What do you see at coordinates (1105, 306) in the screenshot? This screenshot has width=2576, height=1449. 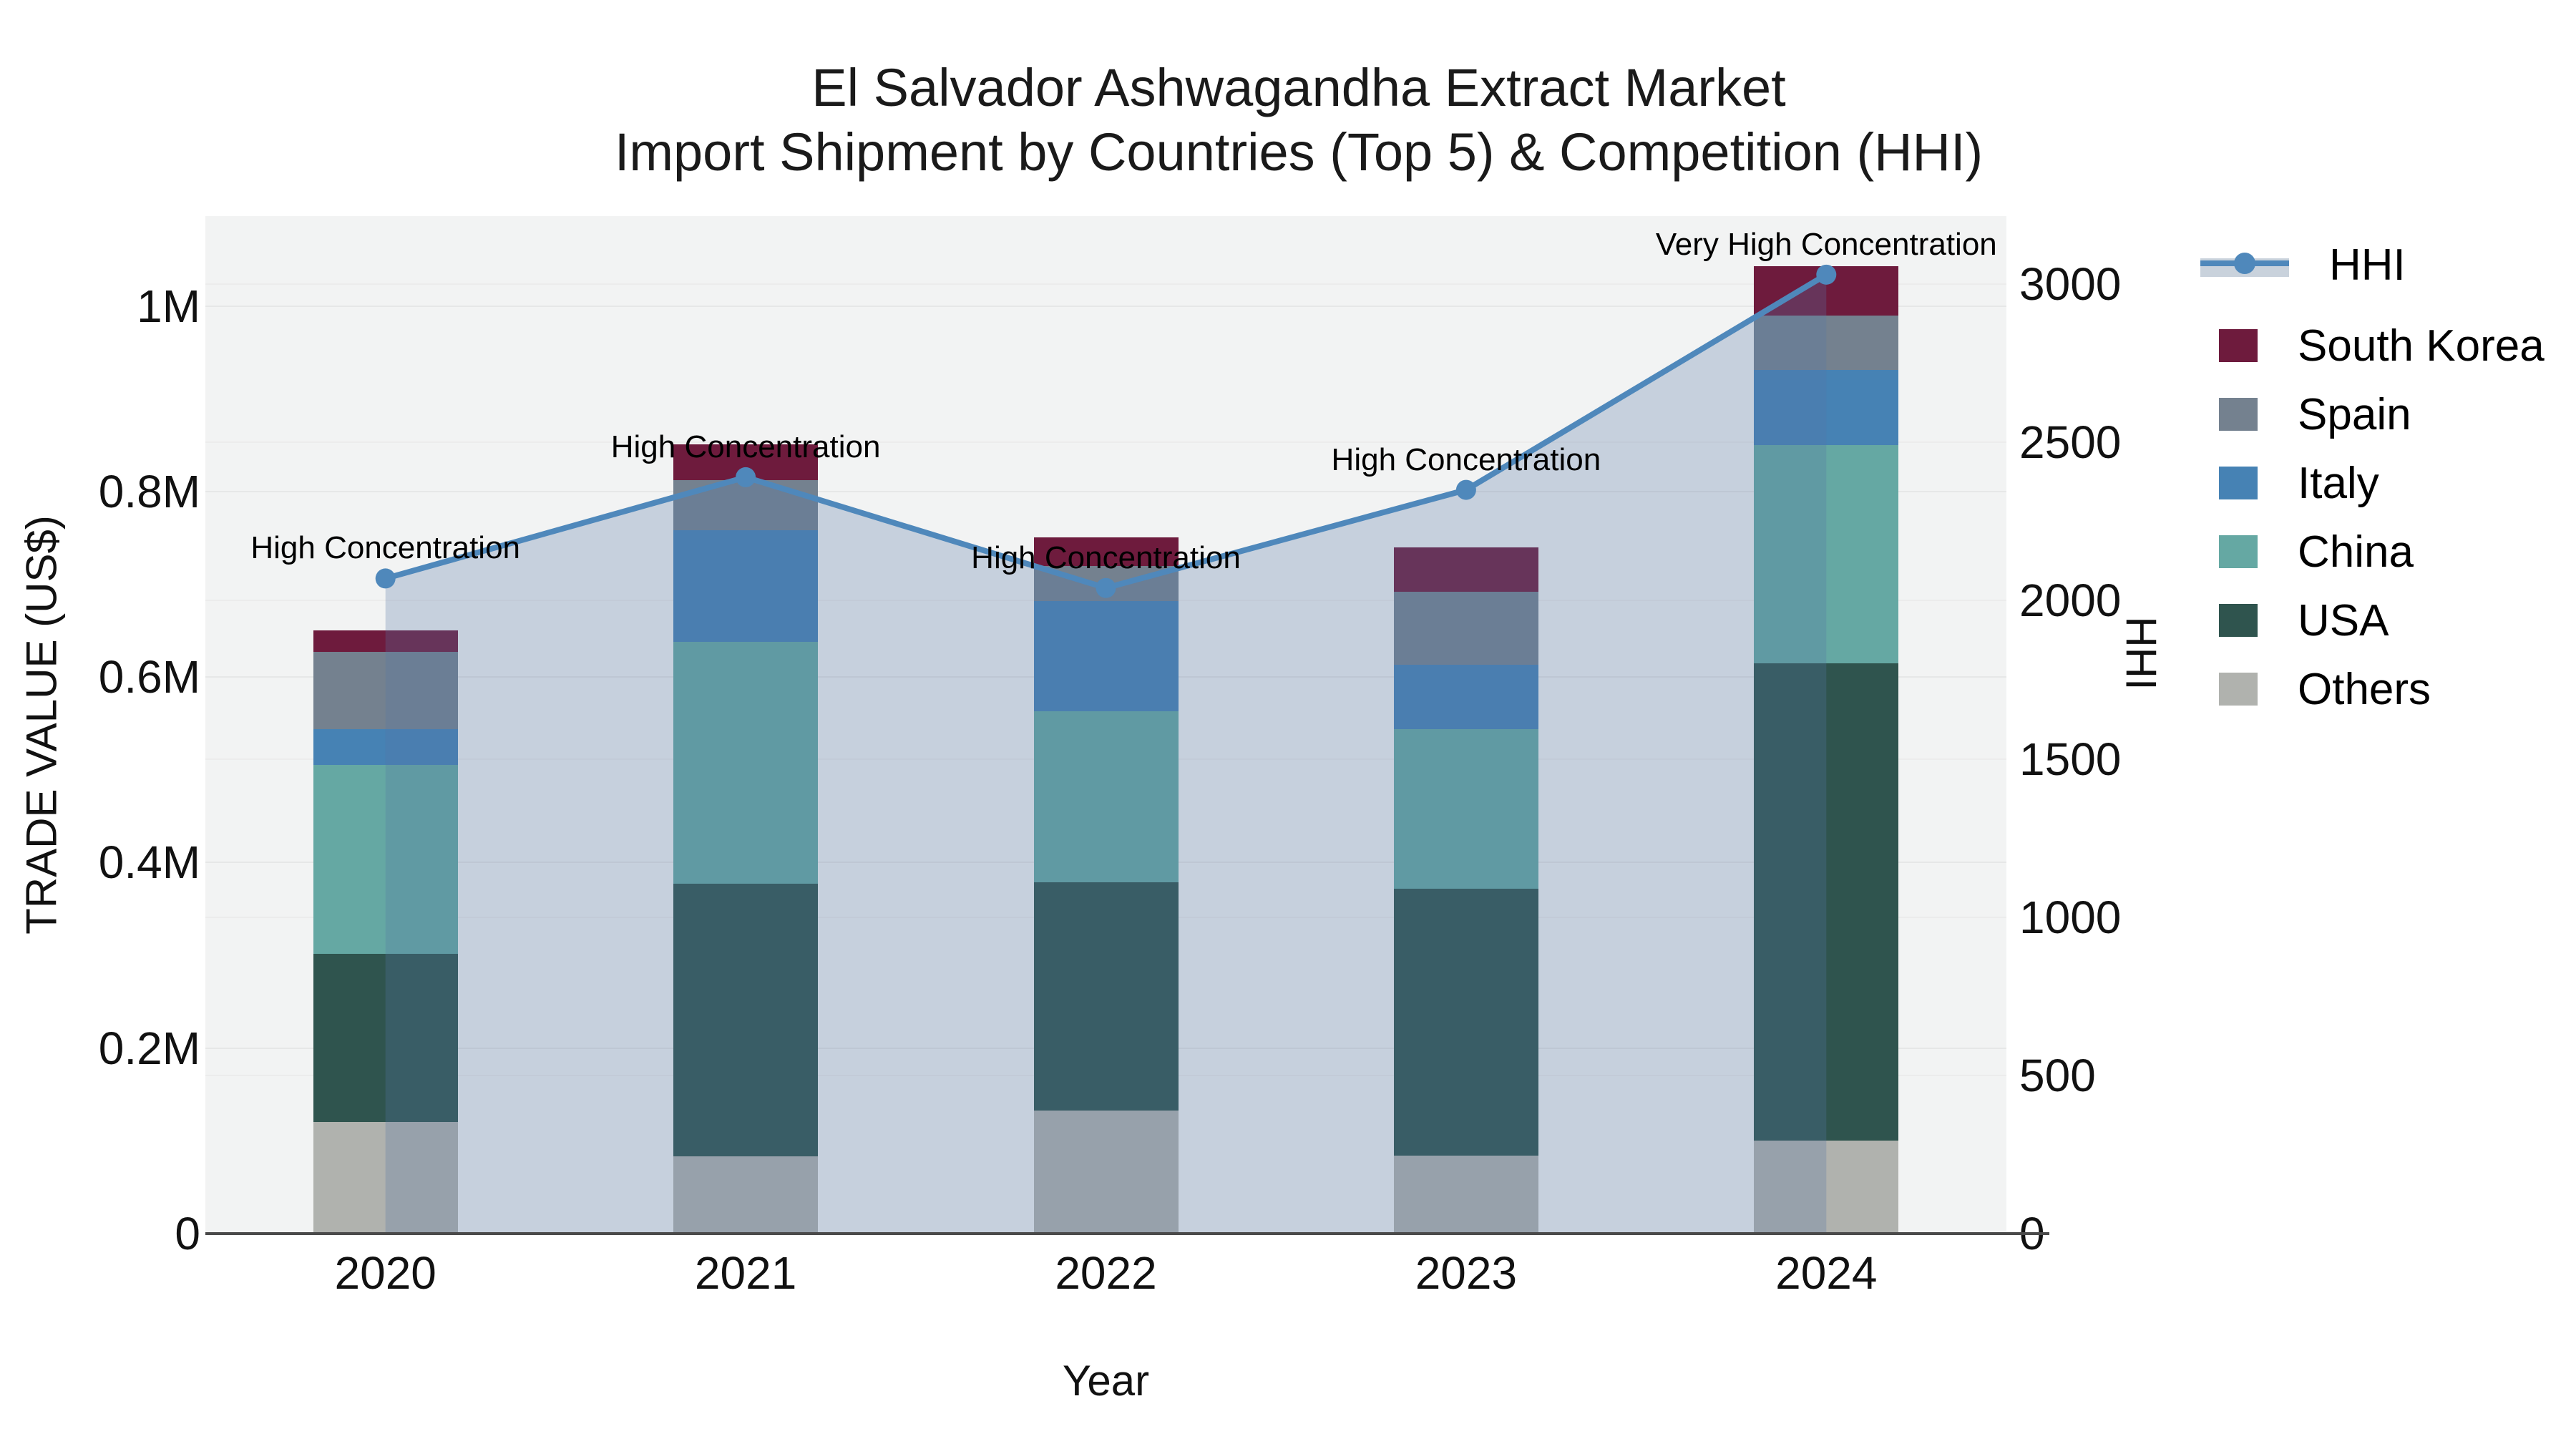 I see `gridline-y-1M` at bounding box center [1105, 306].